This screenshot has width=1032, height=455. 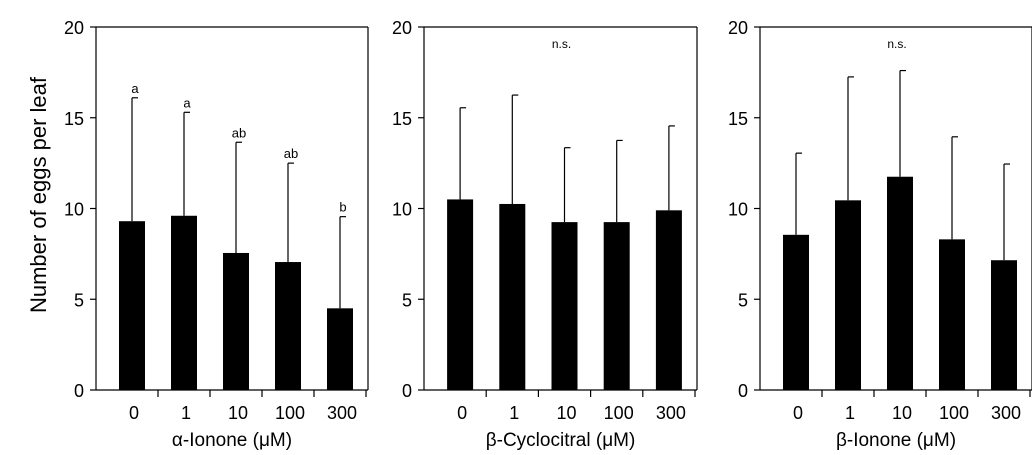 I want to click on x-axis-title: α-Ionone (μM), so click(x=232, y=440).